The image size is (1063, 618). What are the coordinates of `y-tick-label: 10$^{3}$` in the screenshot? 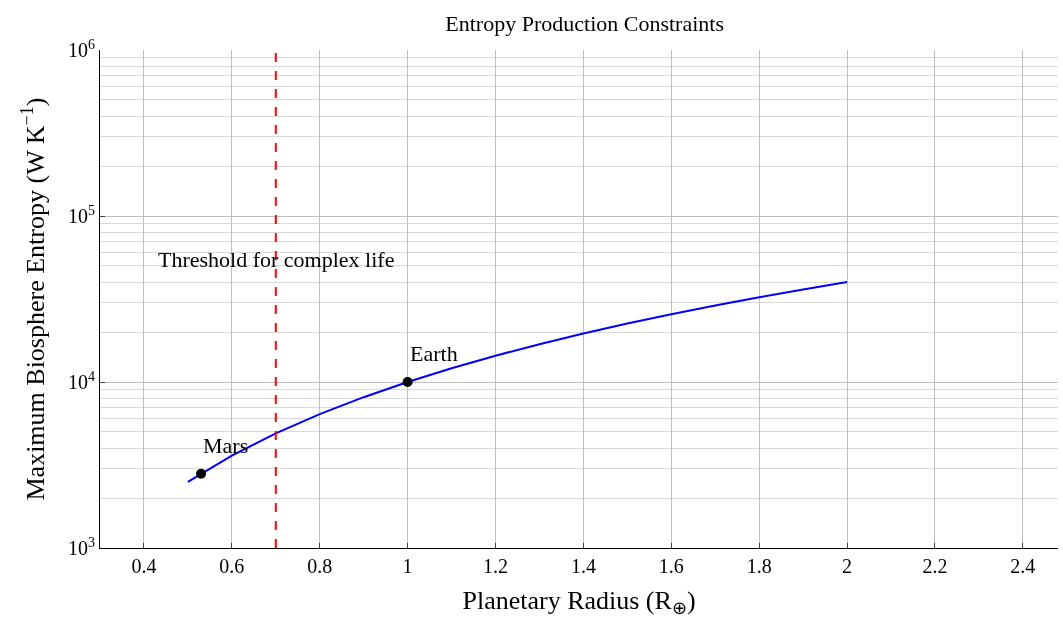 It's located at (81, 546).